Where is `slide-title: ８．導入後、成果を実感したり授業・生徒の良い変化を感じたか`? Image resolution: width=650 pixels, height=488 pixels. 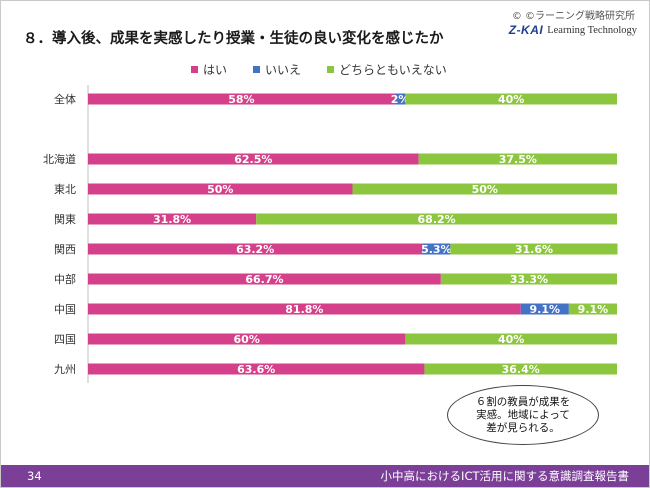
slide-title: ８．導入後、成果を実感したり授業・生徒の良い変化を感じたか is located at coordinates (233, 39).